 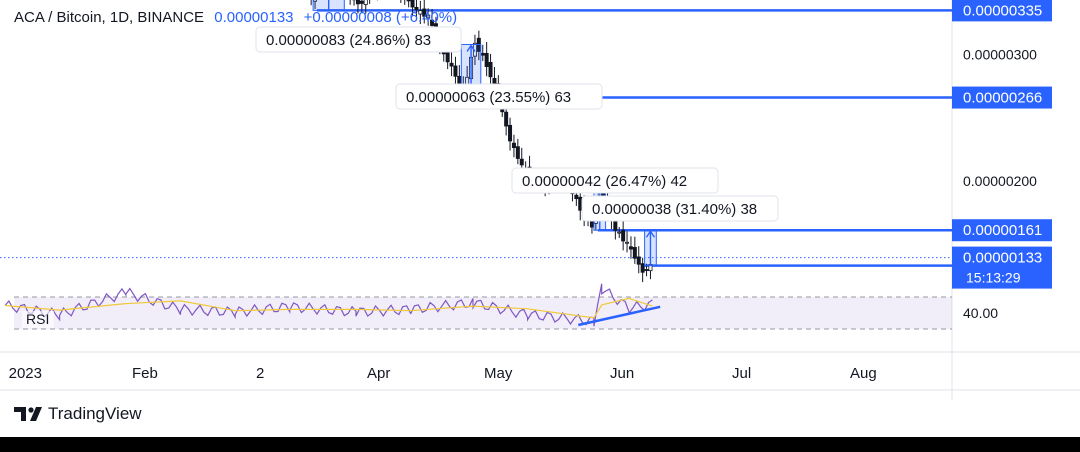 I want to click on rsi-ma-line, so click(x=328, y=308).